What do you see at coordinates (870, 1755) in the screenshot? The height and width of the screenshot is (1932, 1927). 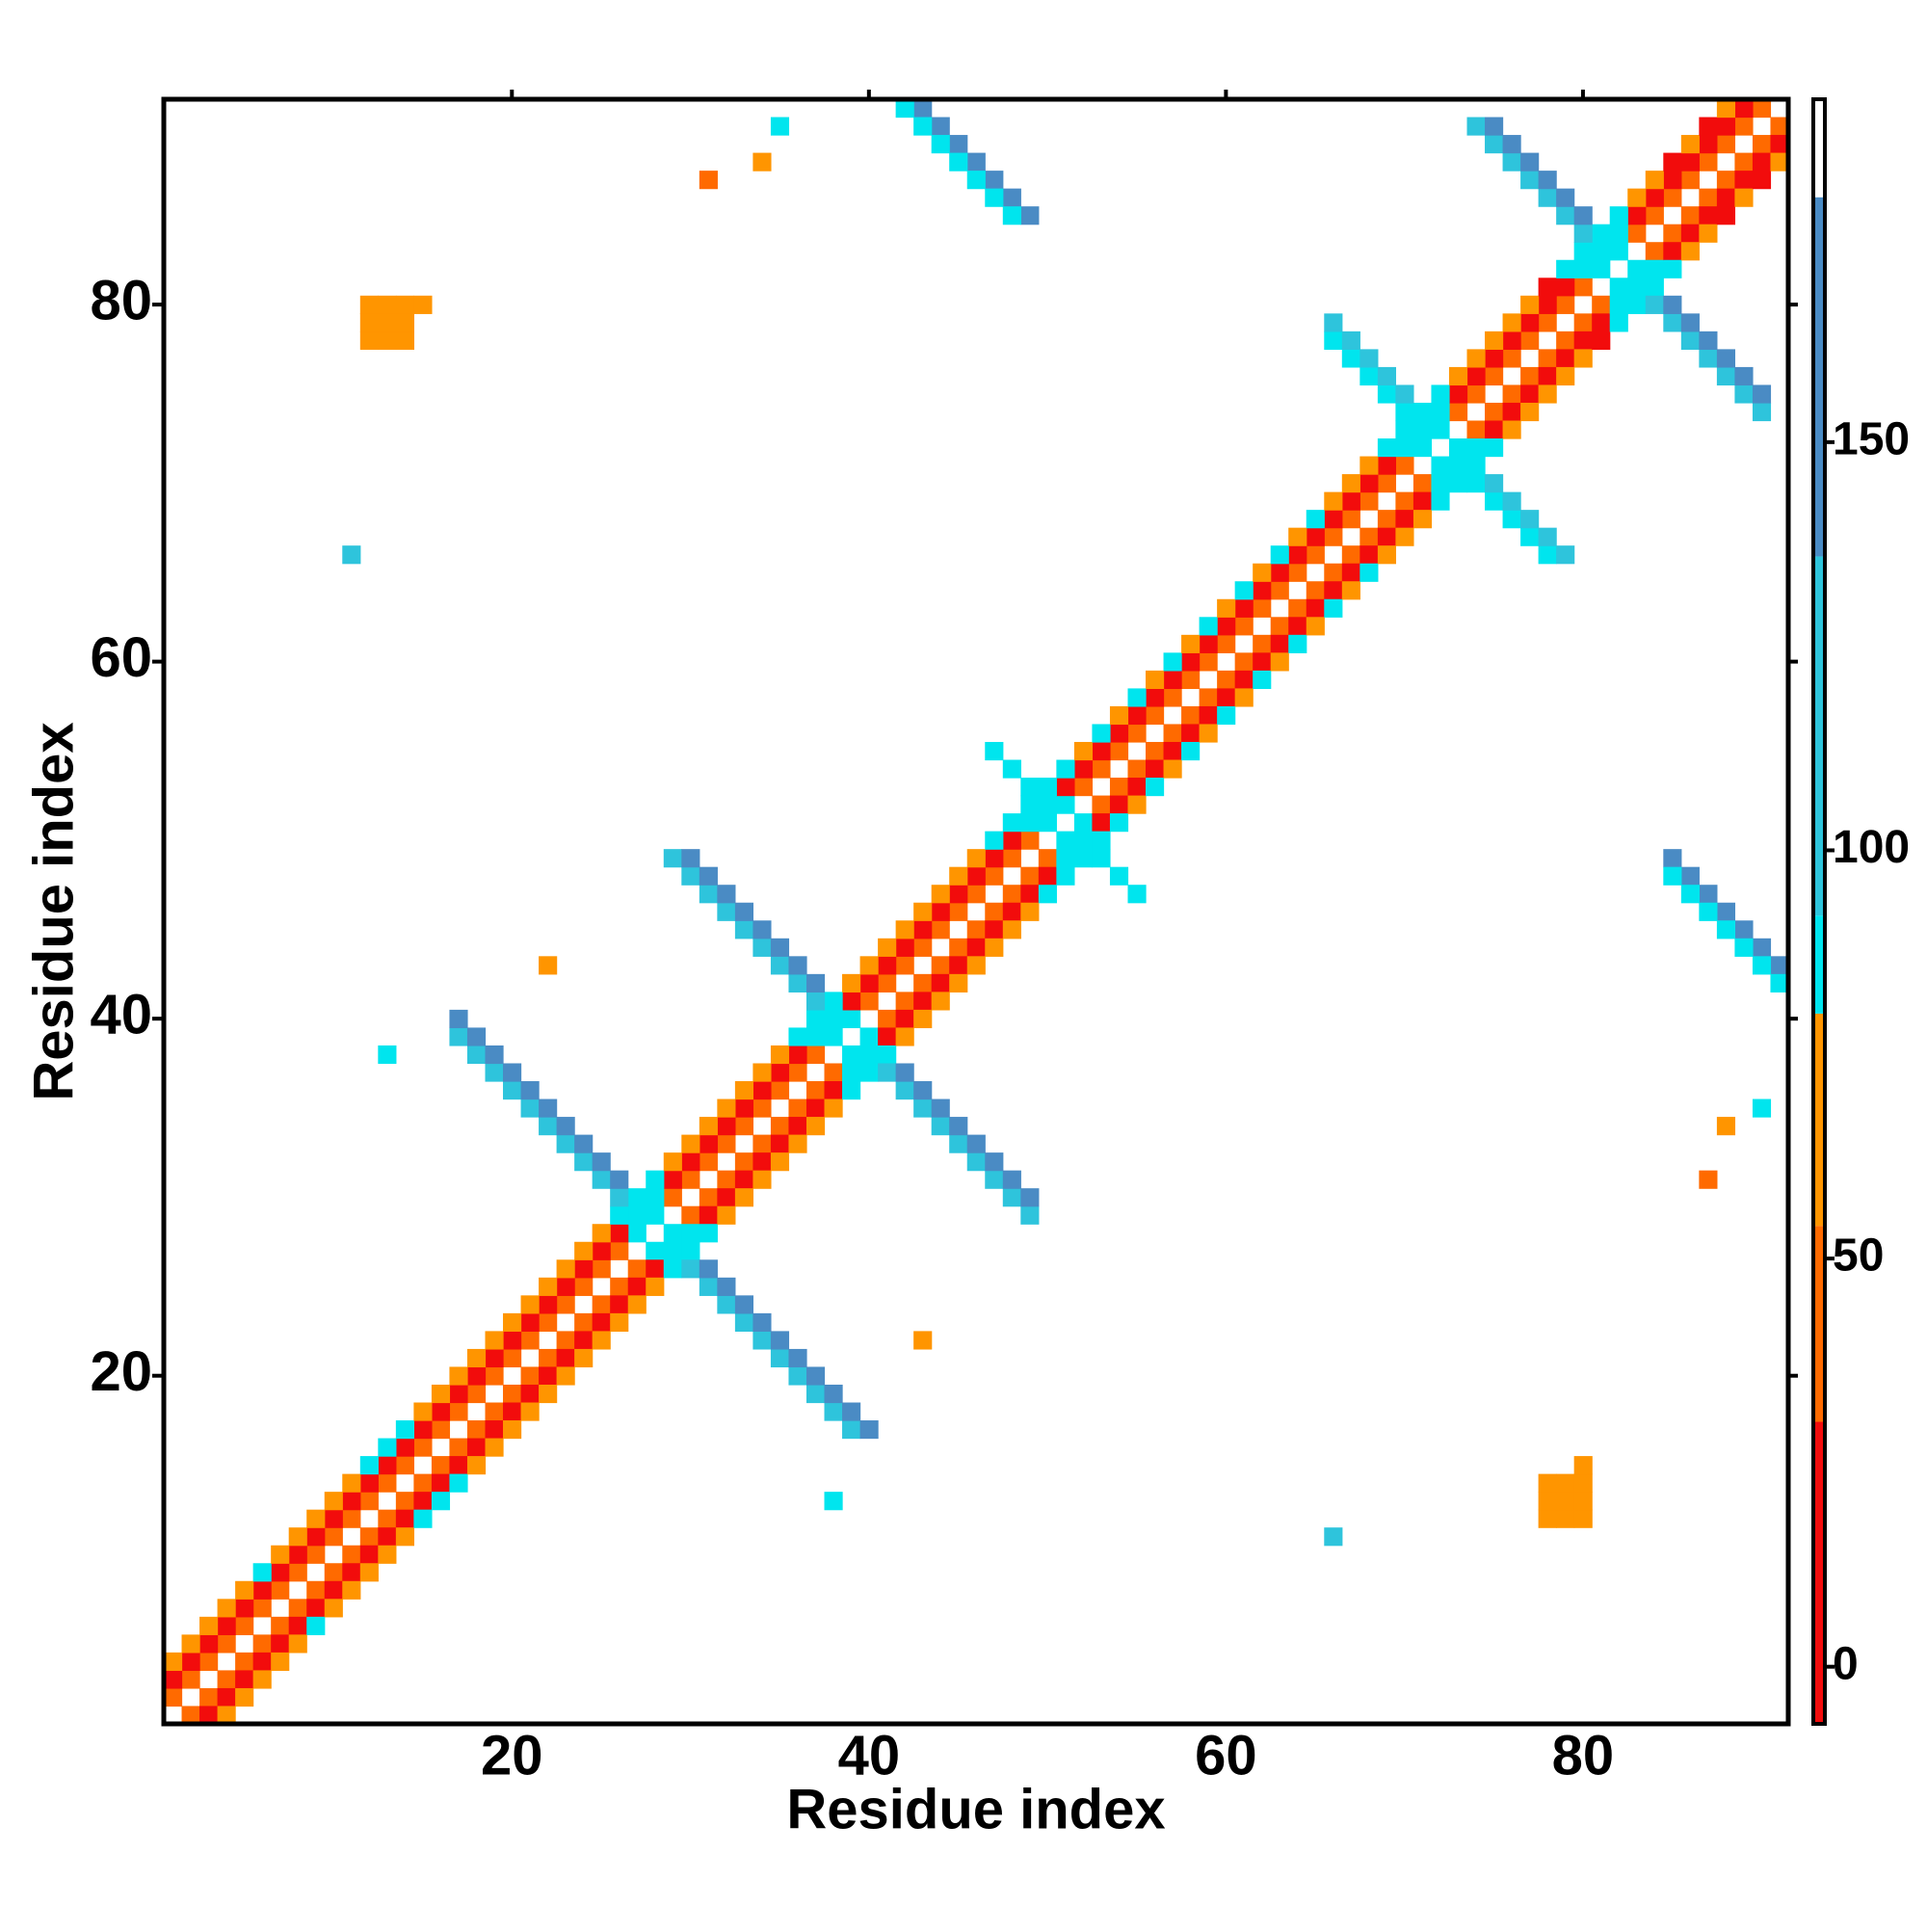 I see `x-tick-label: 40` at bounding box center [870, 1755].